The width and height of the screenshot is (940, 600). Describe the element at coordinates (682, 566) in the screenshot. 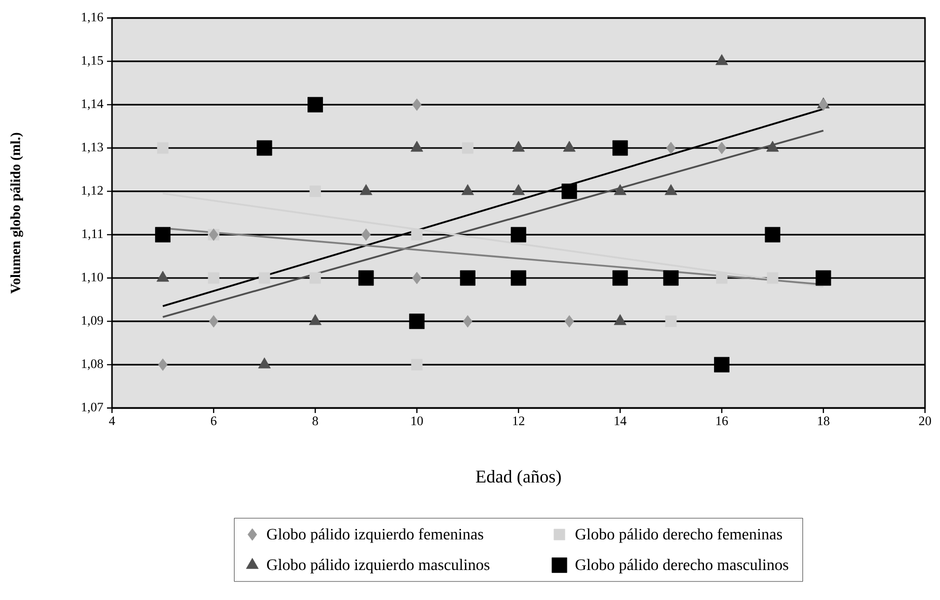

I see `legend-label: Globo pálido derecho masculinos` at that location.